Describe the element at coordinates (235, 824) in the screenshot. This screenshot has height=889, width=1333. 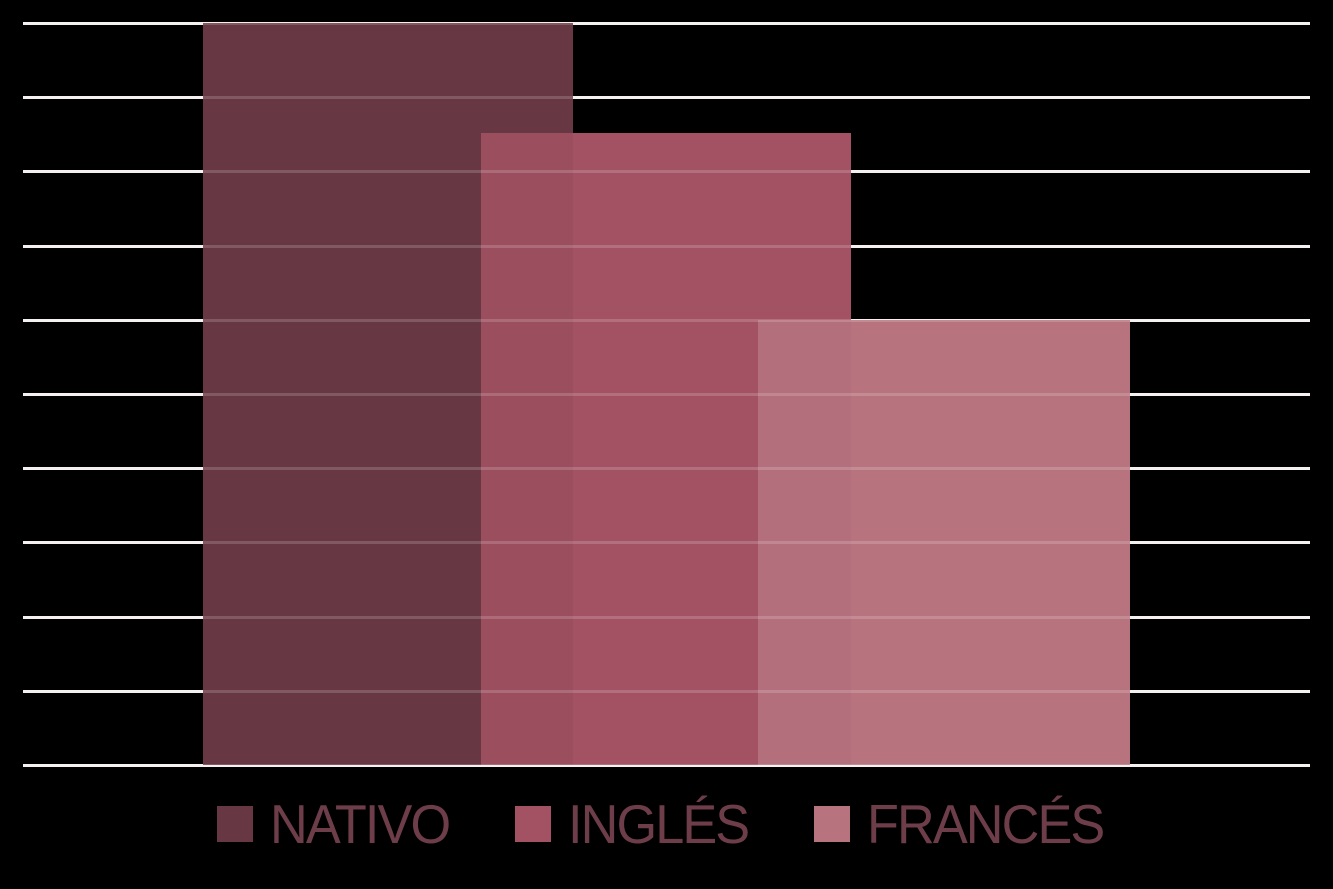
I see `legend-swatch-nativo-icon` at that location.